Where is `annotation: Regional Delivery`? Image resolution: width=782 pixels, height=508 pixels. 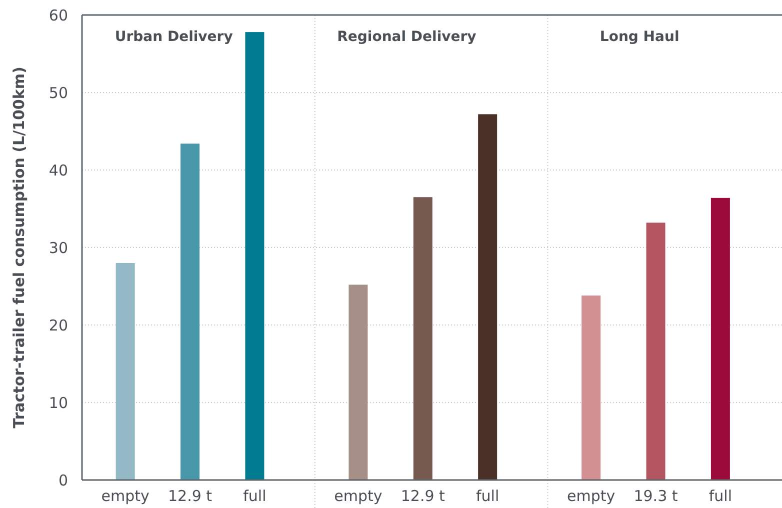
annotation: Regional Delivery is located at coordinates (406, 37).